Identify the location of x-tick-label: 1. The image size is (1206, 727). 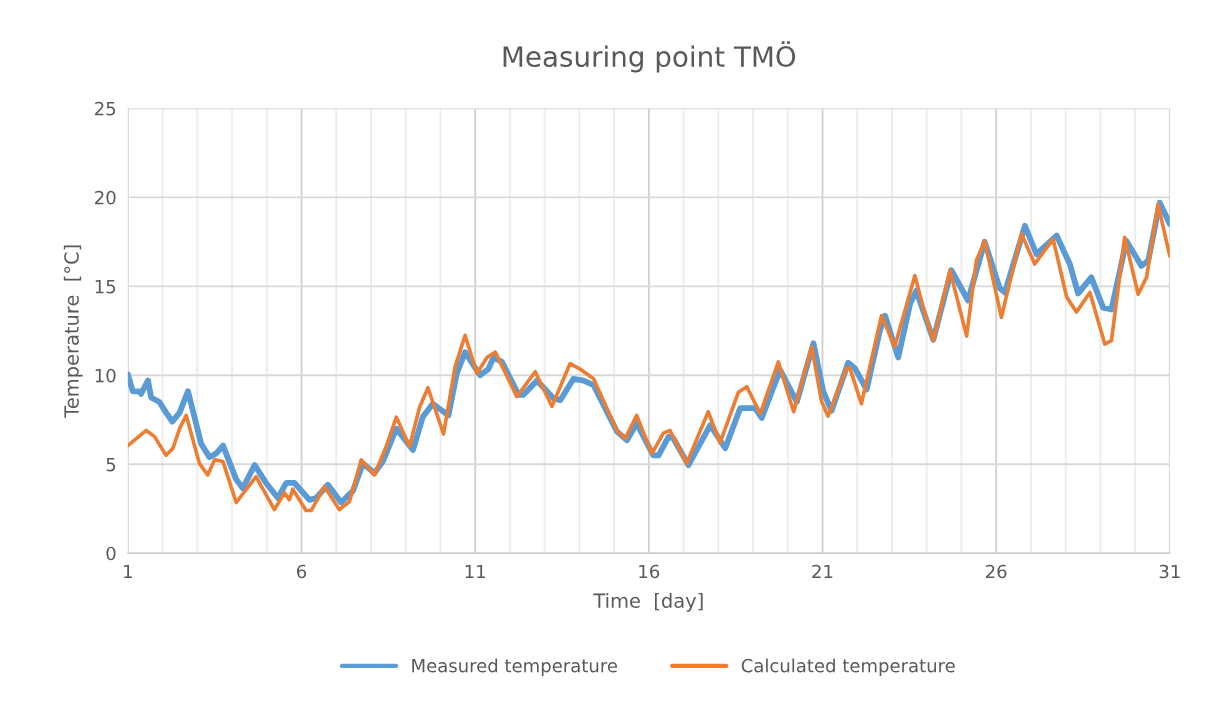
(128, 571).